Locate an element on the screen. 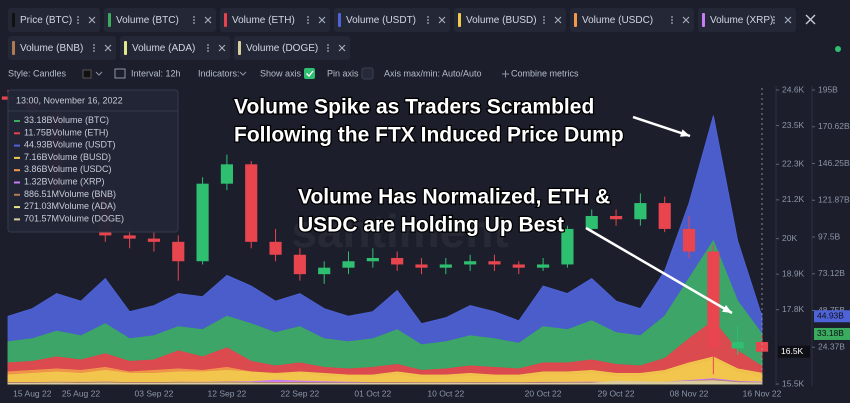  metric-tab: Volume (BNB) is located at coordinates (62, 48).